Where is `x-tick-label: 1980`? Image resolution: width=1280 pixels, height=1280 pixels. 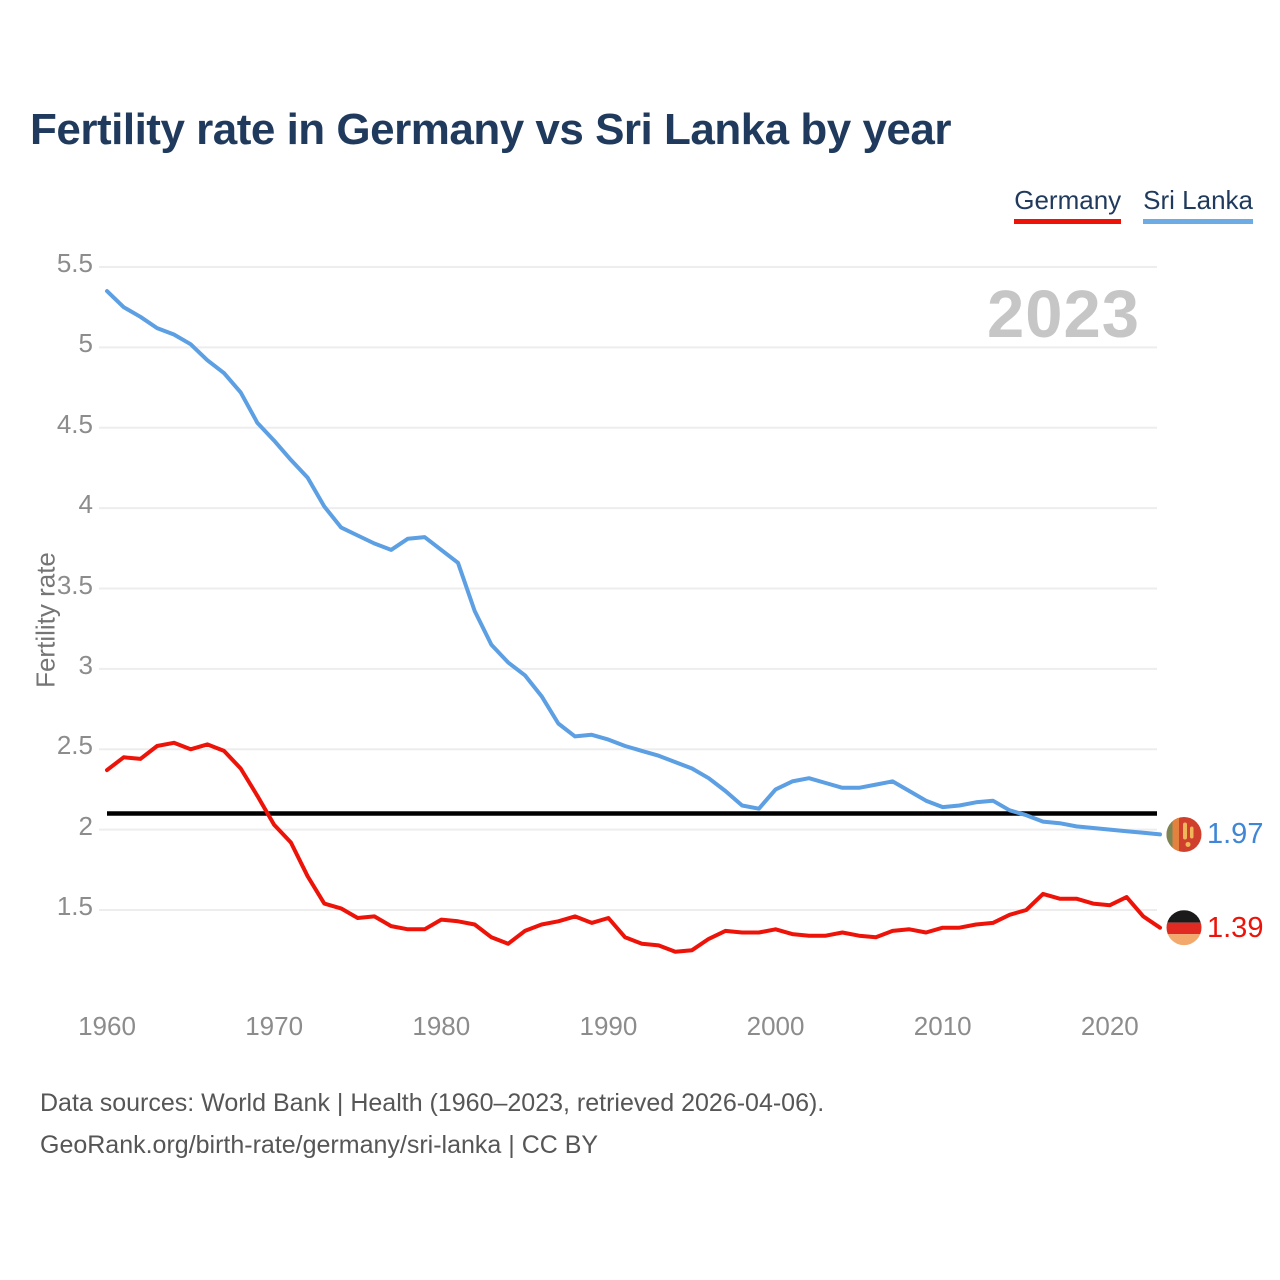
x-tick-label: 1980 is located at coordinates (441, 1026).